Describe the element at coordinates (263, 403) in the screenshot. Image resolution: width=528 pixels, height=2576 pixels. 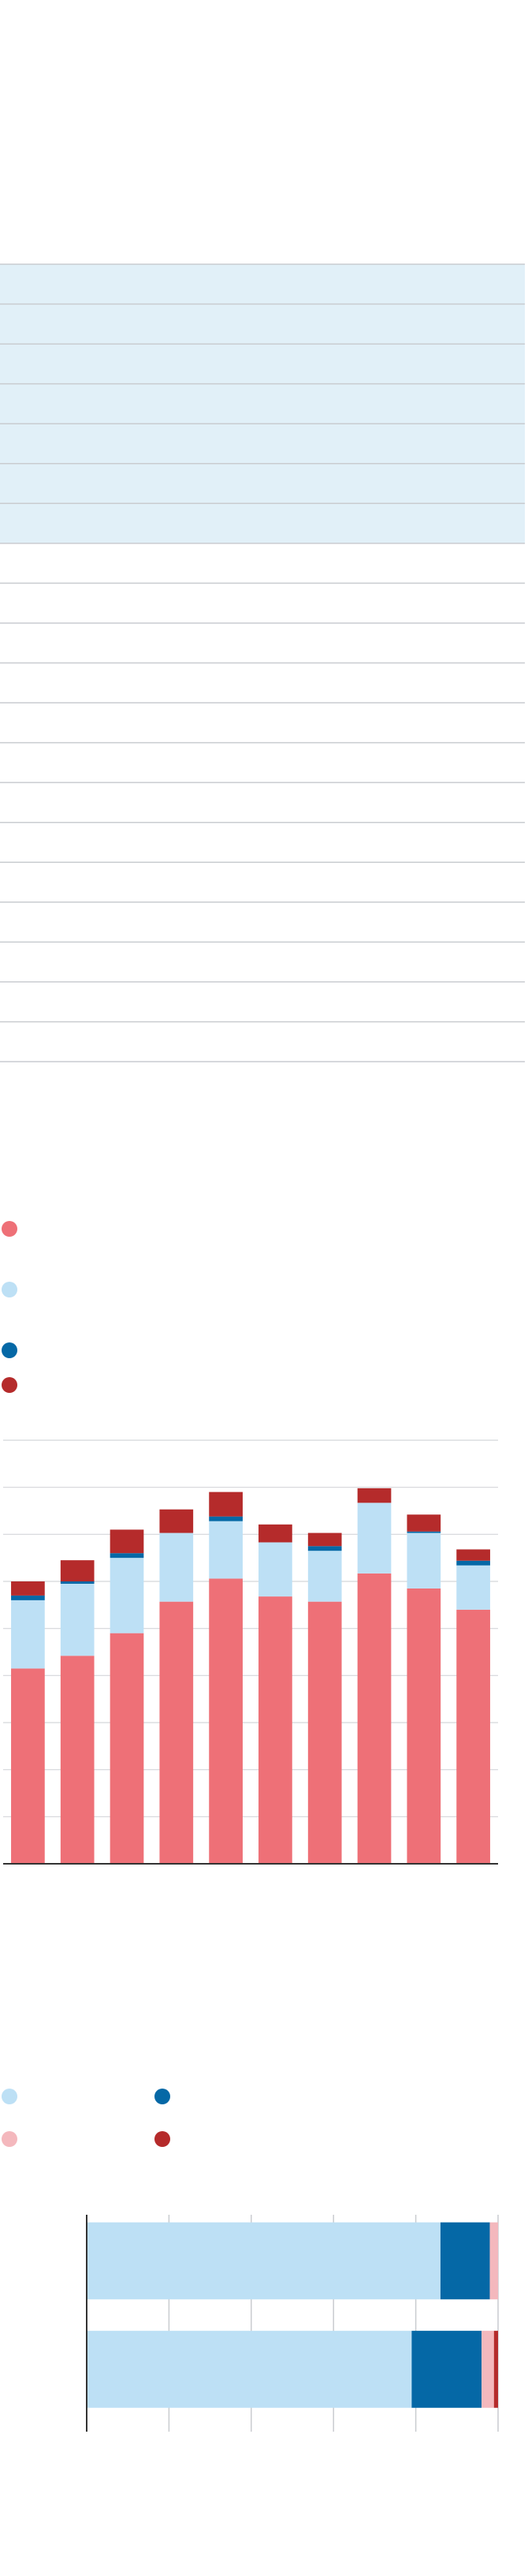
I see `table-header-block` at that location.